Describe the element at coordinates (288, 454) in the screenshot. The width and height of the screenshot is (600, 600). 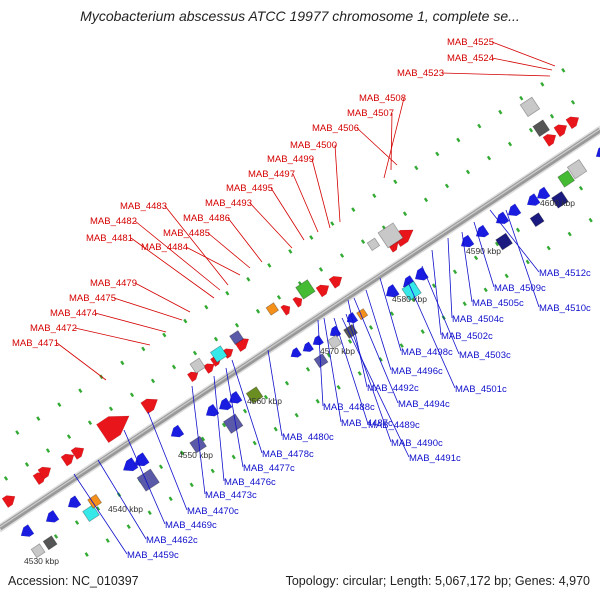
I see `reverse-gene-label: MAB_4478c` at that location.